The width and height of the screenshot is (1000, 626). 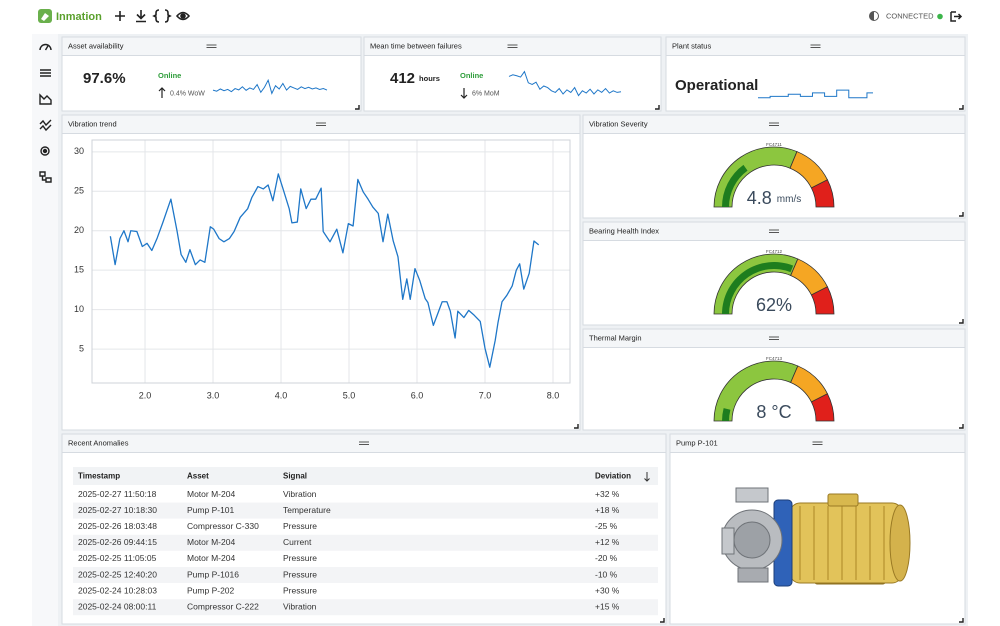 I want to click on y-tick-label: 15, so click(x=79, y=270).